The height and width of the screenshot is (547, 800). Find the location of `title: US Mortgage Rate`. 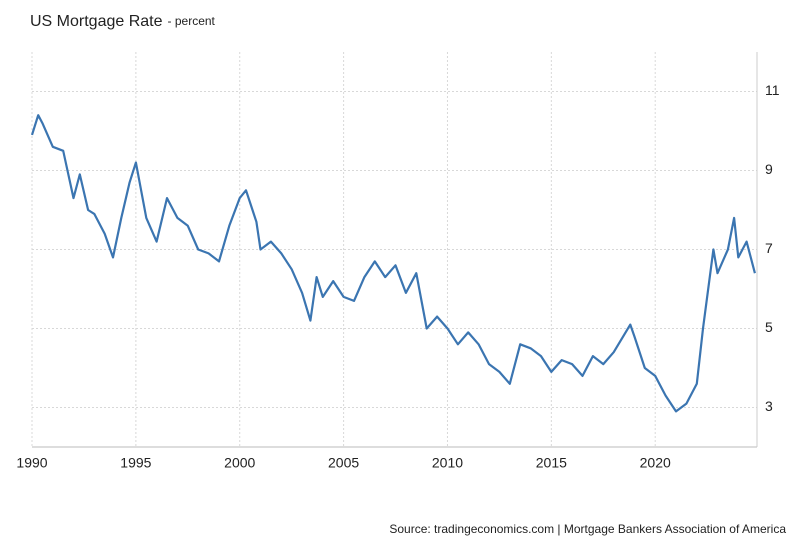

title: US Mortgage Rate is located at coordinates (96, 21).